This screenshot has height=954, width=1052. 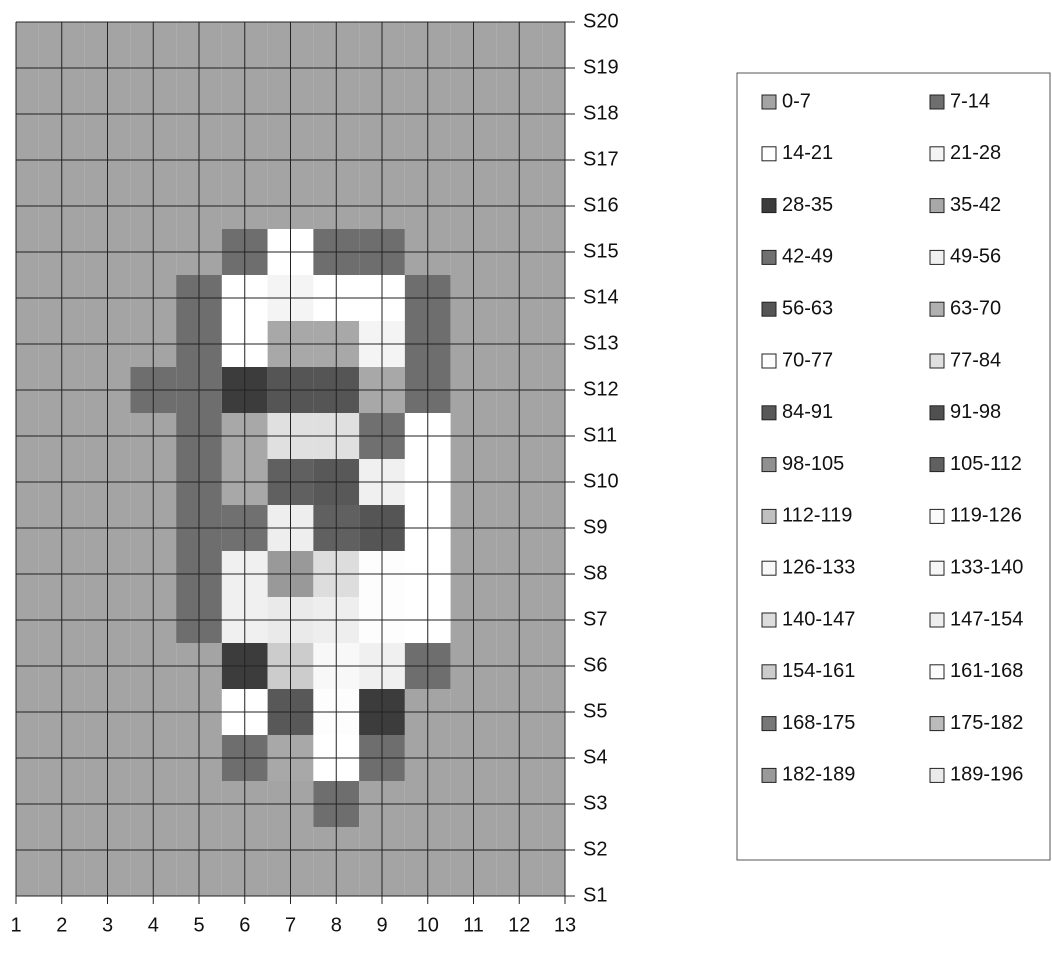 What do you see at coordinates (986, 775) in the screenshot?
I see `legend-label: 189-196` at bounding box center [986, 775].